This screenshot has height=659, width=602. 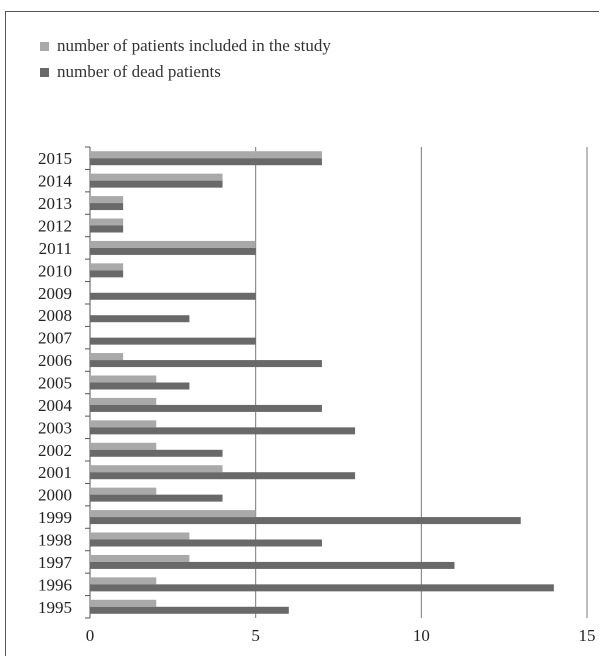 I want to click on bar-included-2015, so click(x=206, y=155).